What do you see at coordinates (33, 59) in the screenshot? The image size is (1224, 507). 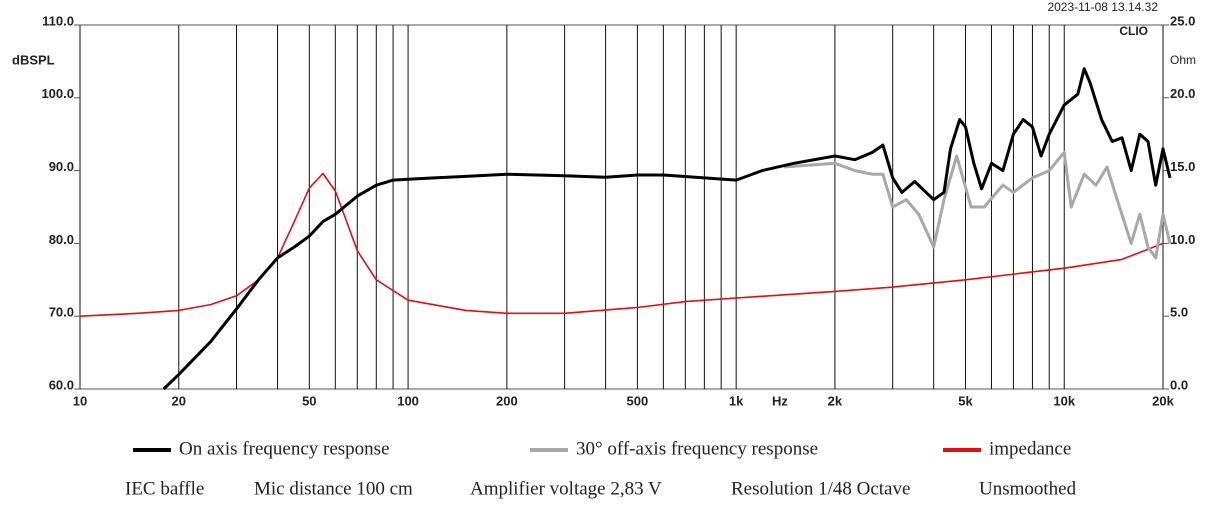 I see `y-axis-label: dBSPL` at bounding box center [33, 59].